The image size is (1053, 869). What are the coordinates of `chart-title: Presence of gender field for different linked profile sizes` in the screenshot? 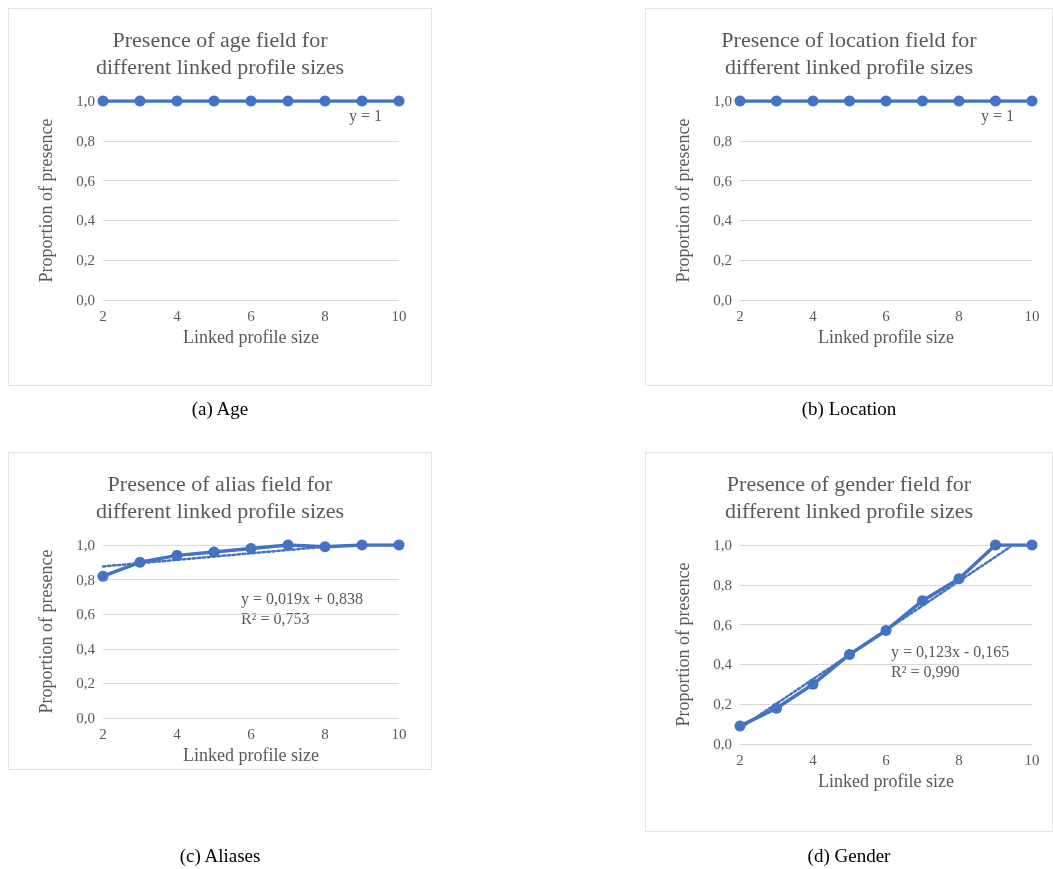 It's located at (849, 497).